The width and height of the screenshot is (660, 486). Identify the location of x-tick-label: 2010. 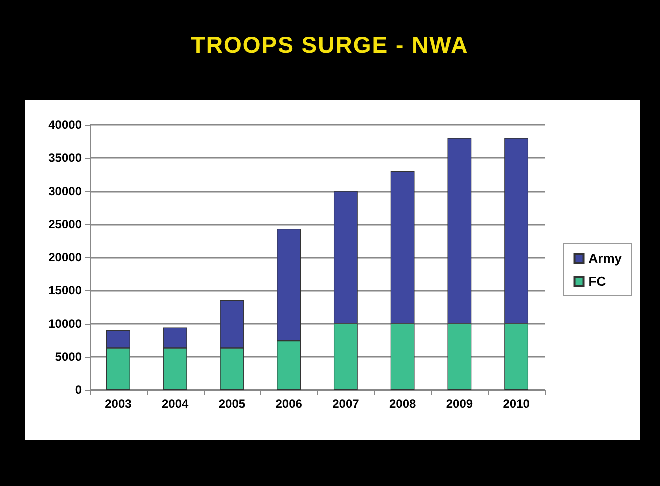
(516, 404).